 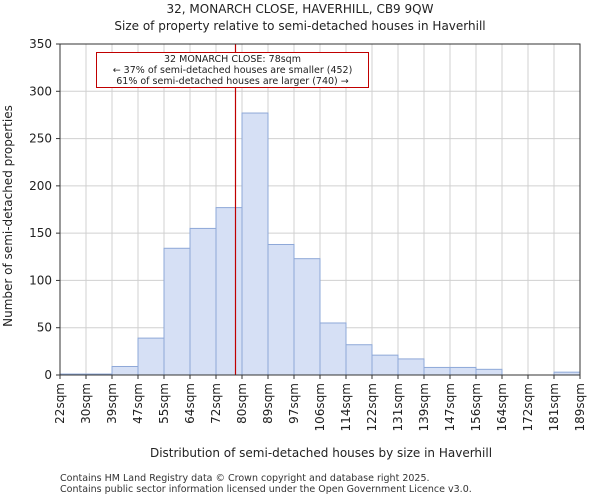 I want to click on y-axis-label: Number of semi-detached properties, so click(x=8, y=216).